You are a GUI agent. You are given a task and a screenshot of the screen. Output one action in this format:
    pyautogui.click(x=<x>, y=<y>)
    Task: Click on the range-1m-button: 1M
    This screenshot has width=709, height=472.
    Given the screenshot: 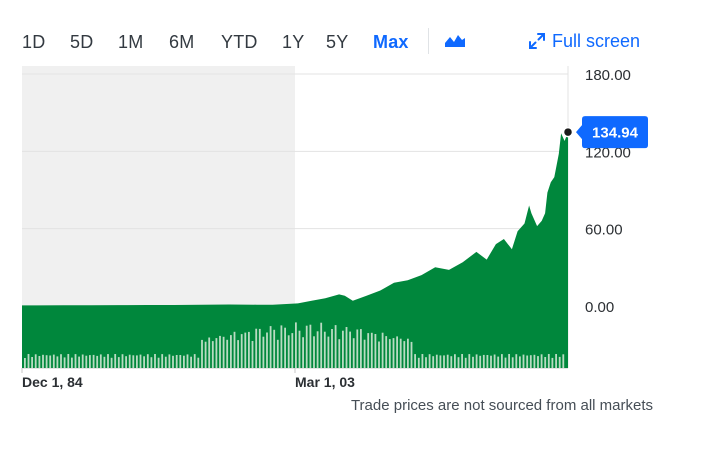 What is the action you would take?
    pyautogui.click(x=131, y=42)
    